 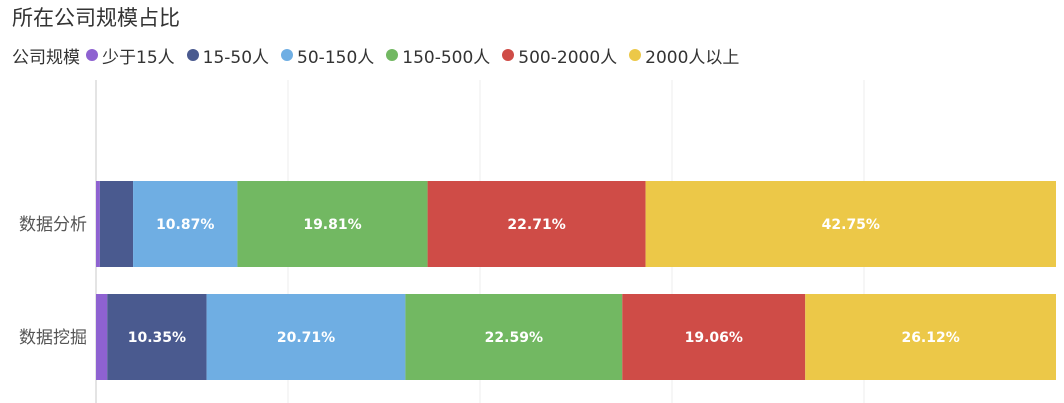 I want to click on legend-item-0: 少于15人, so click(x=130, y=55).